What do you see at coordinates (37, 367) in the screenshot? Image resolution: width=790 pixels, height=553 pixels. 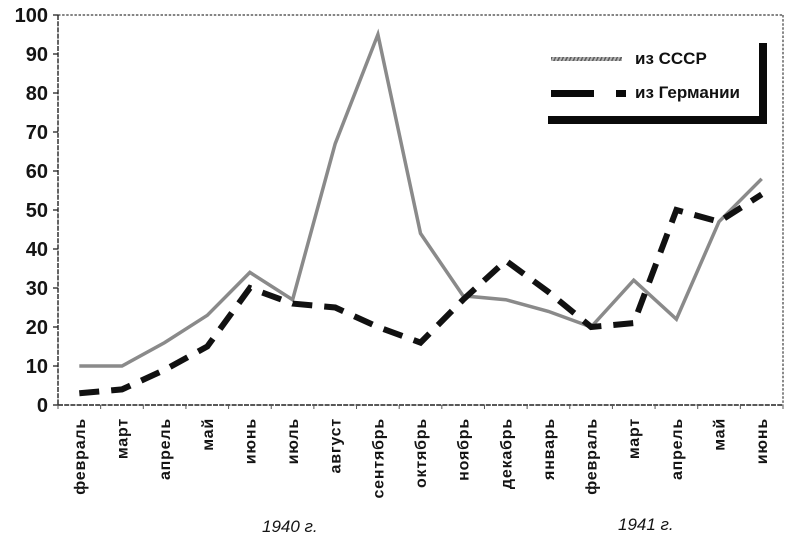 I see `y-axis-label: 10` at bounding box center [37, 367].